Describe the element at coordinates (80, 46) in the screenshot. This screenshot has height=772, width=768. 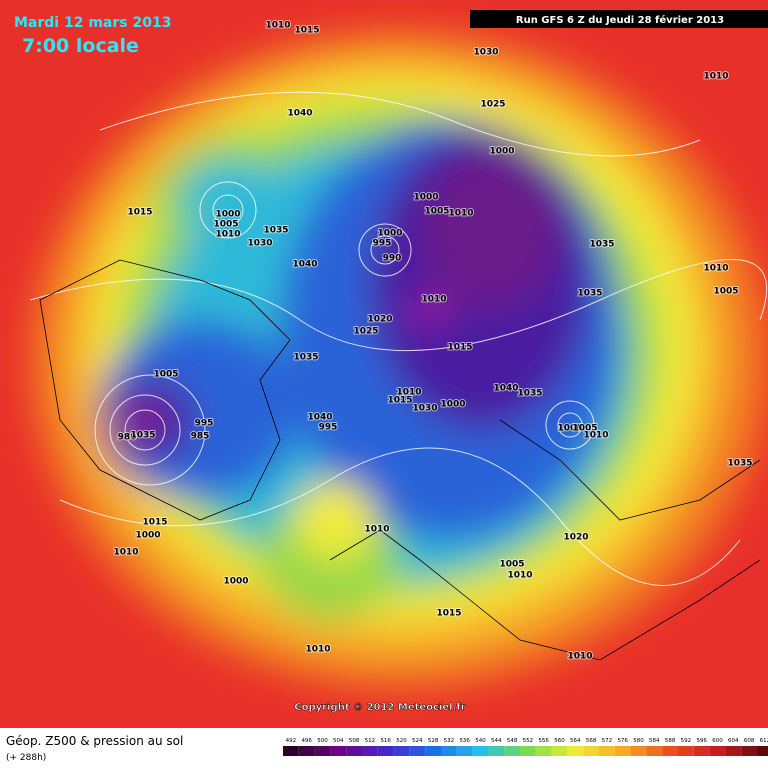
I see `forecast-time: 7:00 locale` at that location.